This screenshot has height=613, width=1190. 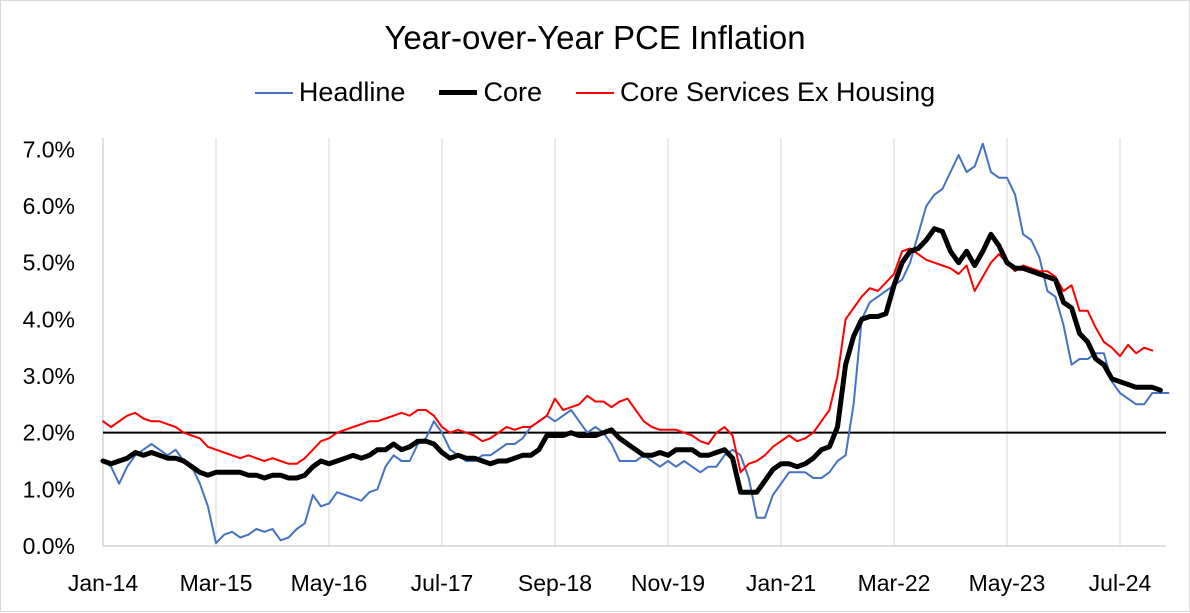 I want to click on legend-label-core-services: Core Services Ex Housing, so click(x=777, y=92).